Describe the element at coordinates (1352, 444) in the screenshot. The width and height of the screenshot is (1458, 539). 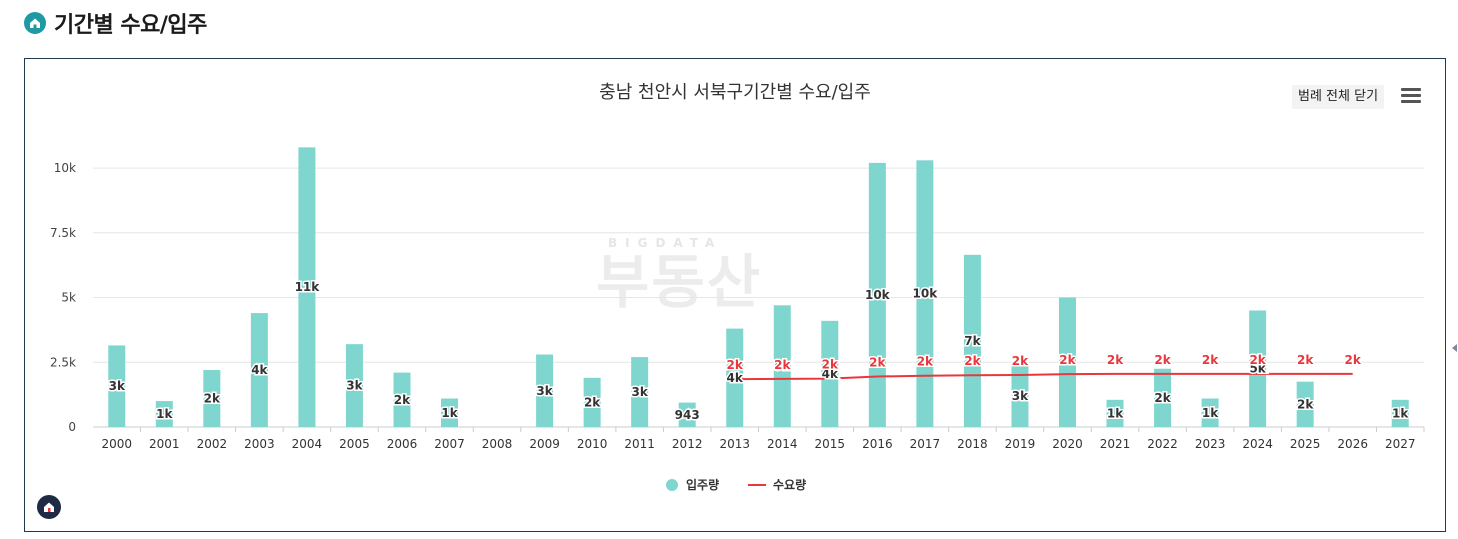
I see `x-tick-label: 2026` at that location.